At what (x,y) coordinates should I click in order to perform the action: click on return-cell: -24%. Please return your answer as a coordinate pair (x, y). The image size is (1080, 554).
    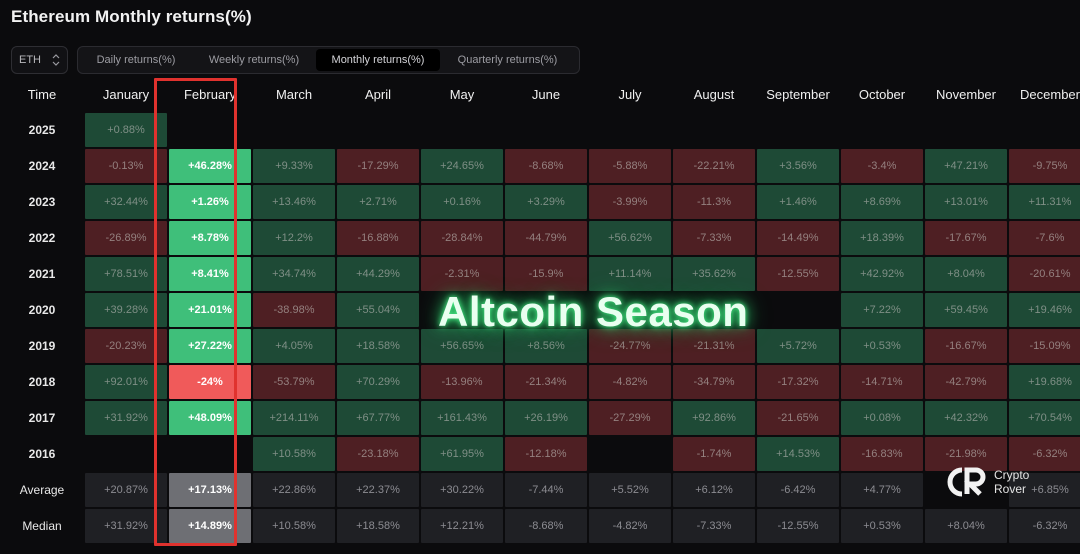
    Looking at the image, I should click on (210, 382).